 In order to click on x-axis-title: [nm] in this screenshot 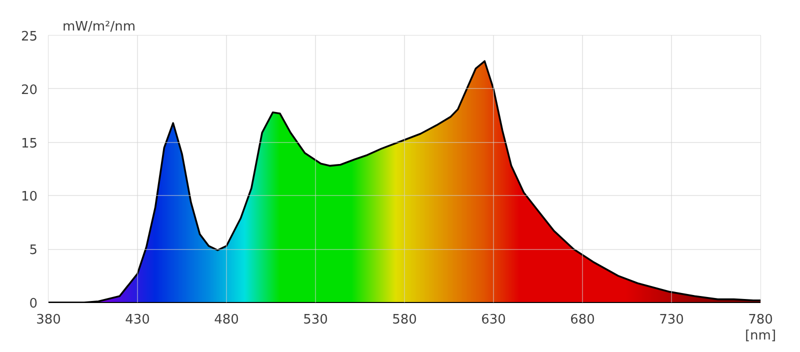, I will do `click(760, 336)`.